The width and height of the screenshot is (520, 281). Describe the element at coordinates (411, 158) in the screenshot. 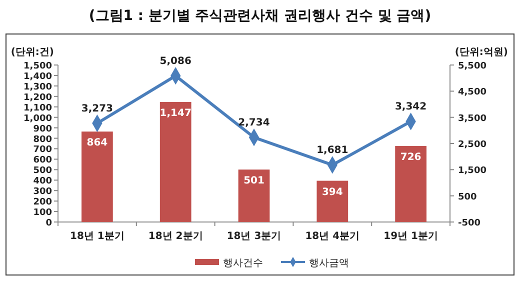

I see `data-label: 726` at that location.